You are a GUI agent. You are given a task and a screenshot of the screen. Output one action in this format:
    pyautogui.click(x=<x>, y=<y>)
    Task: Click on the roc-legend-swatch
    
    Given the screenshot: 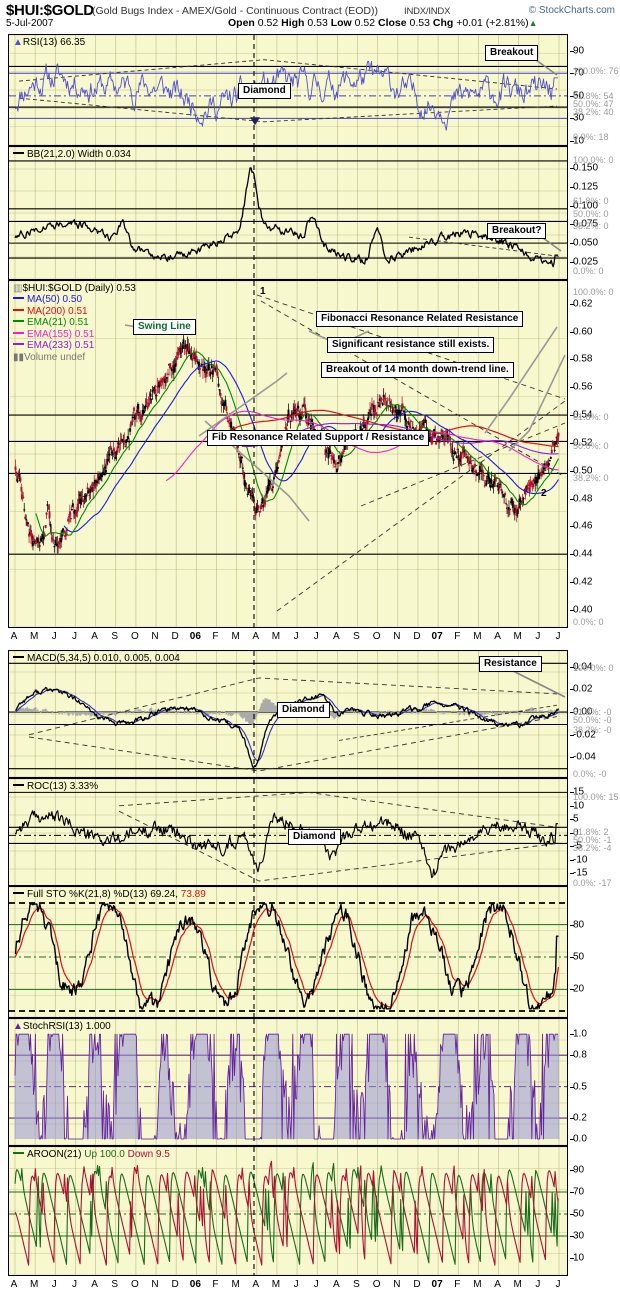 What is the action you would take?
    pyautogui.click(x=18, y=785)
    